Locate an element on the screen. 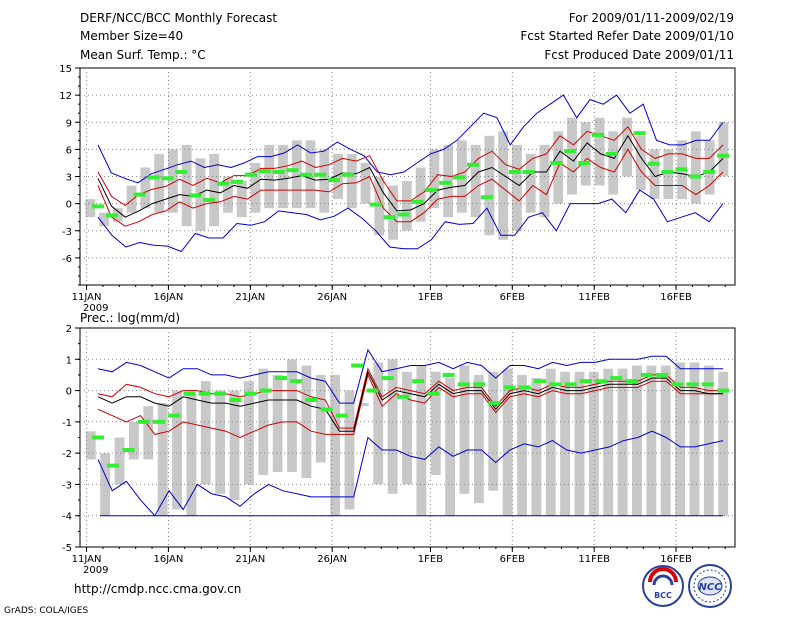 The width and height of the screenshot is (800, 618). prec-lower-spread-line is located at coordinates (410, 406).